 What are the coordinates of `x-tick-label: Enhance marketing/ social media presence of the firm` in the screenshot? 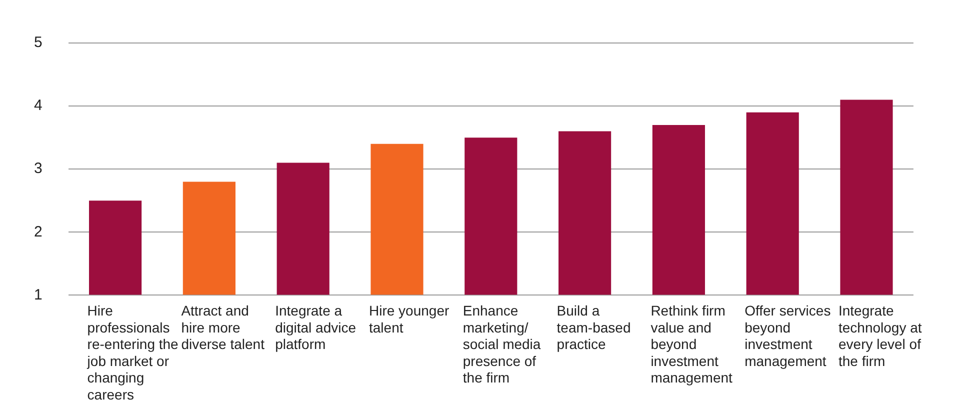 It's located at (501, 344).